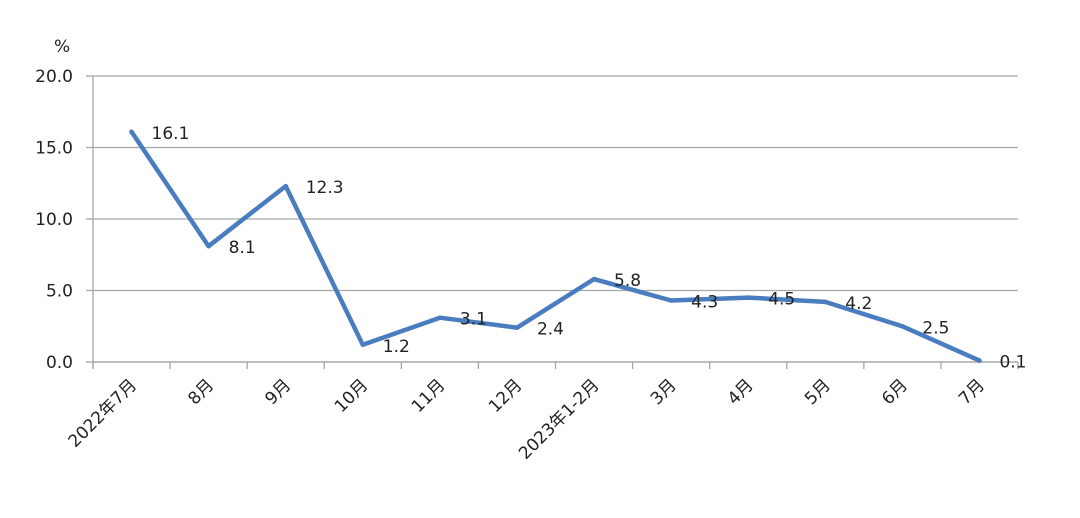 The width and height of the screenshot is (1080, 518). I want to click on x-tick-label: 9月, so click(278, 392).